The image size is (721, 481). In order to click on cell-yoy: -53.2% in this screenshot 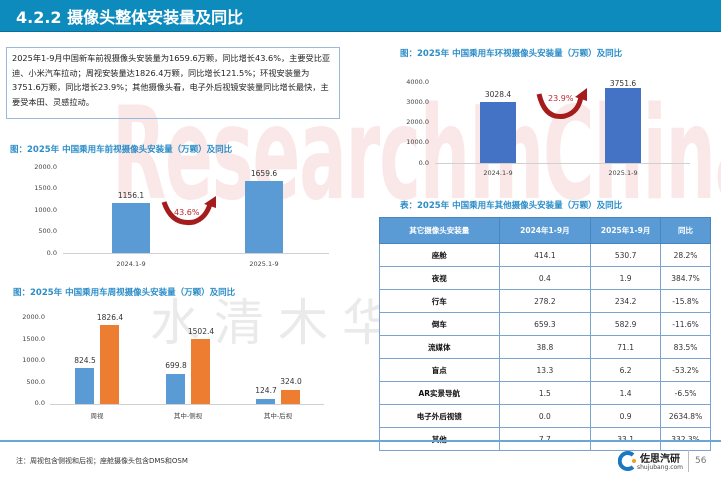, I will do `click(685, 370)`.